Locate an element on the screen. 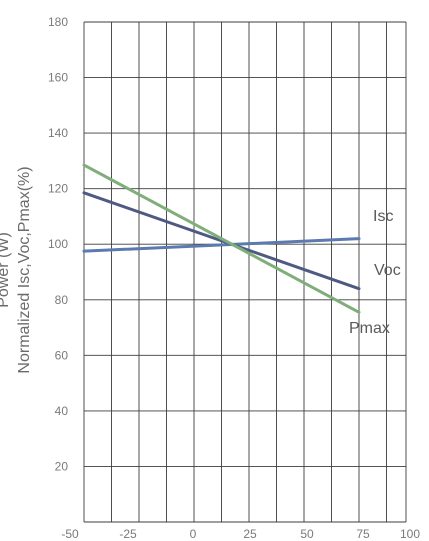  y-tick-label: 60 is located at coordinates (62, 355).